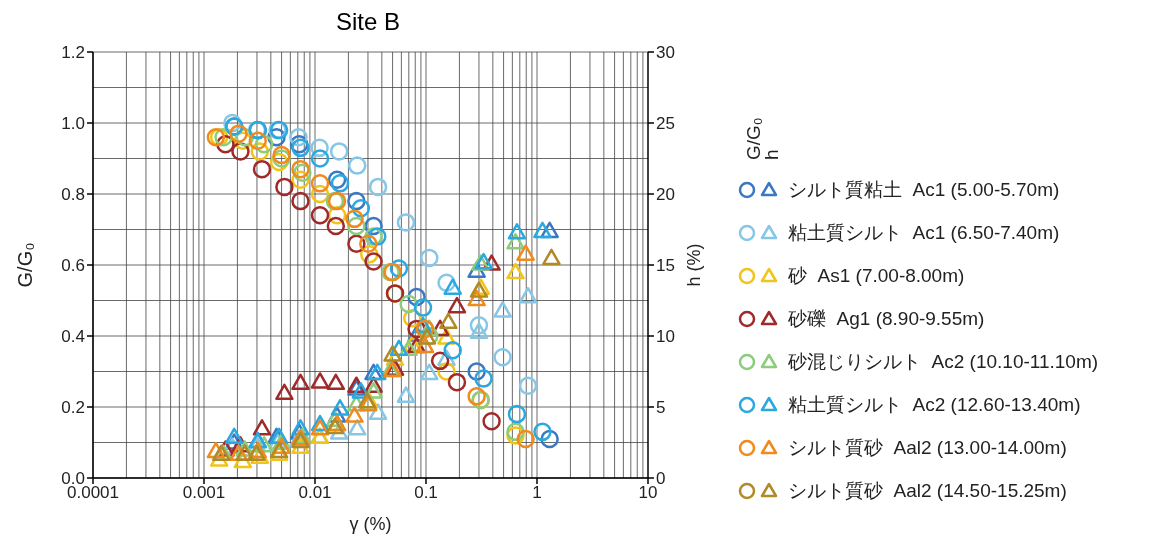  Describe the element at coordinates (665, 195) in the screenshot. I see `y2-tick-label: 20` at that location.